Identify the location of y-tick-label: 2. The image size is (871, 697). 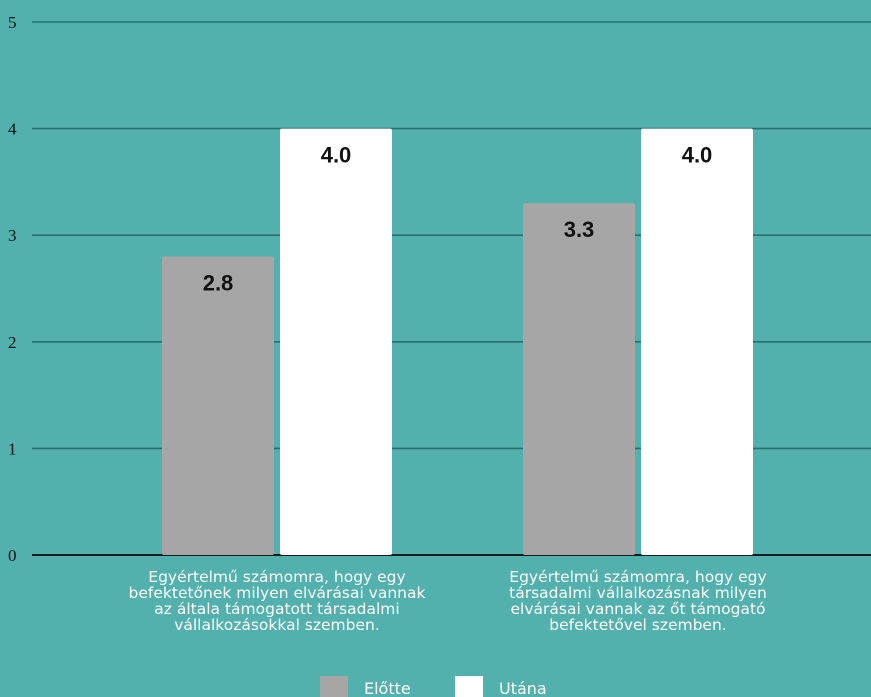
(12, 342).